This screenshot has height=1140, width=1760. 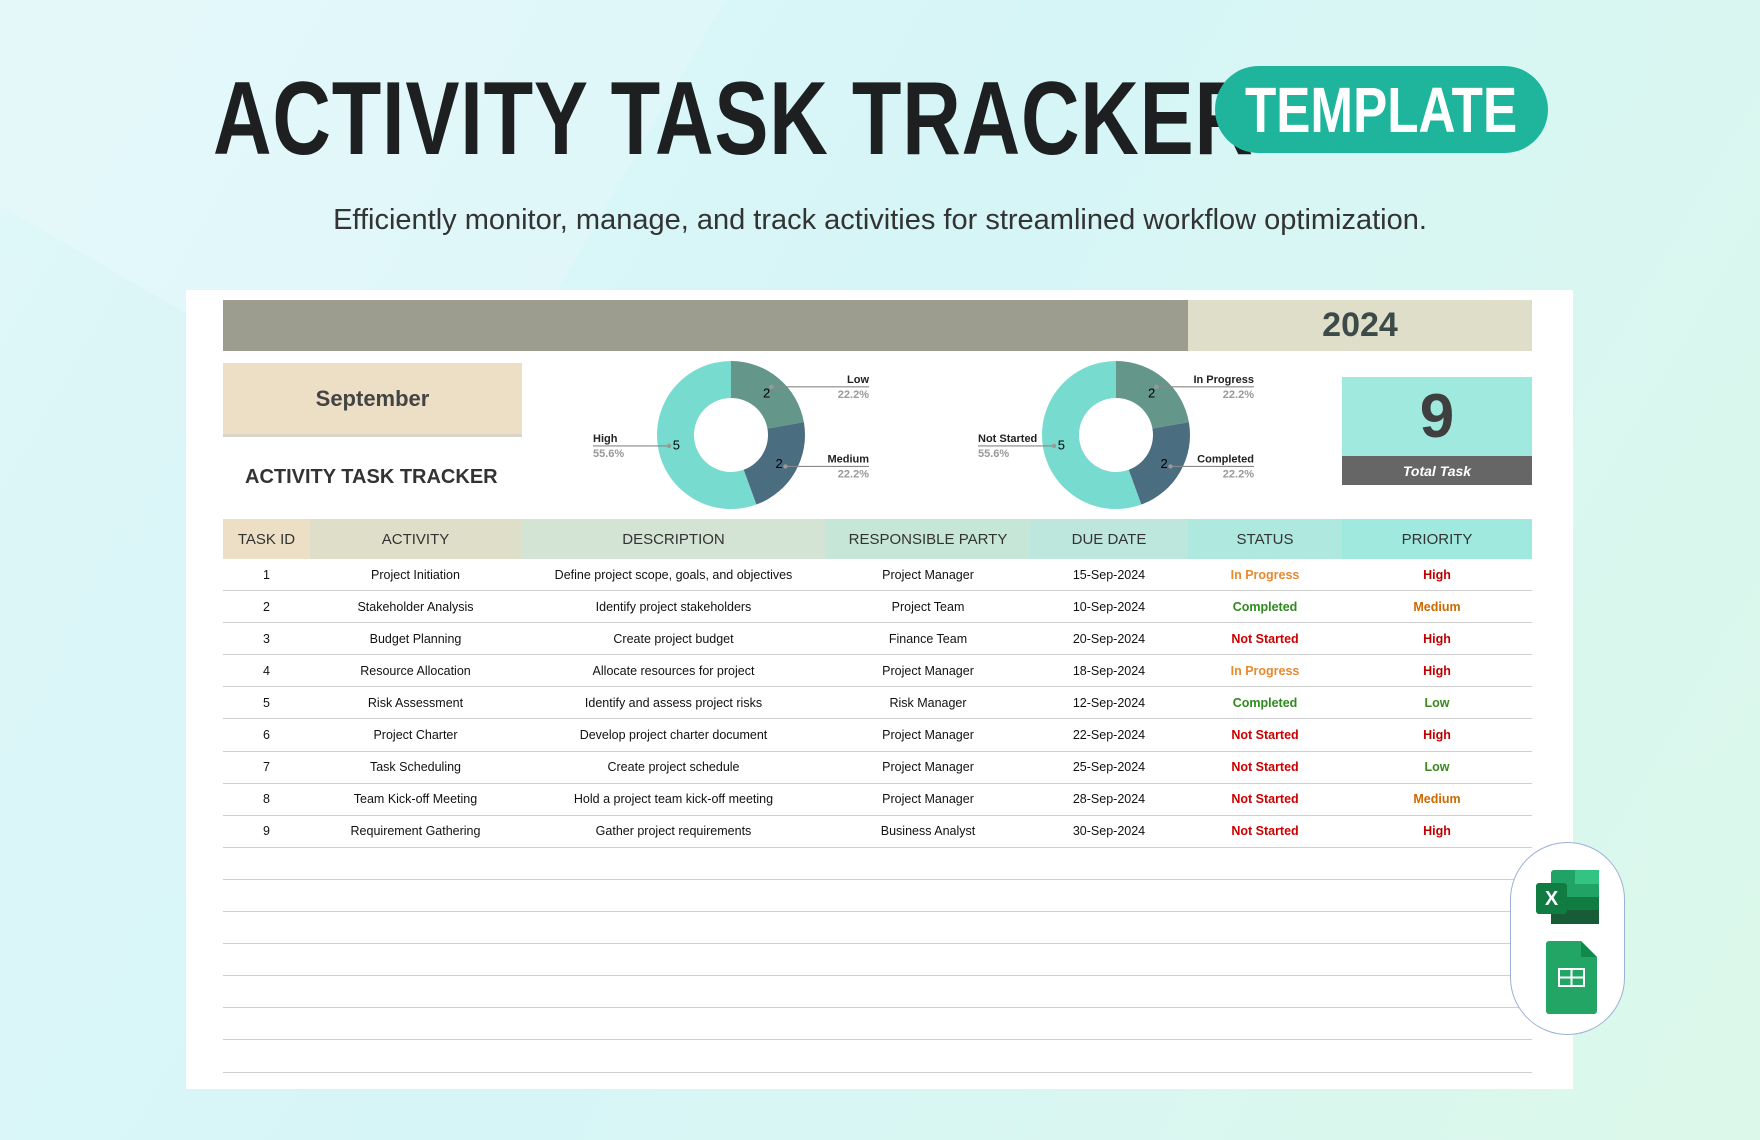 I want to click on template-badge-label: TEMPLATE, so click(x=1381, y=109).